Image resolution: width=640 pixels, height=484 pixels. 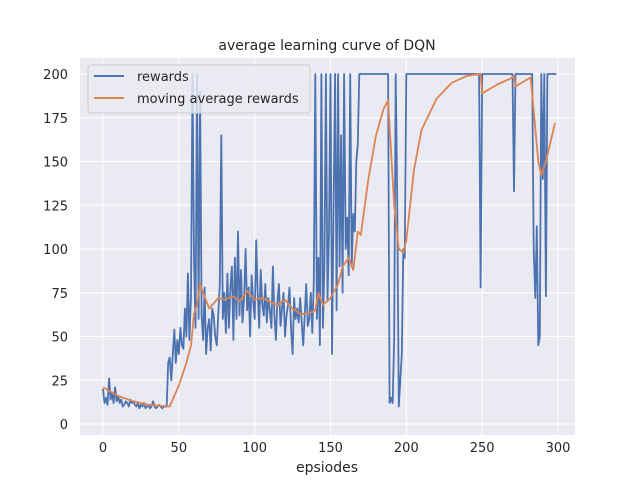 I want to click on legend-box, so click(x=199, y=89).